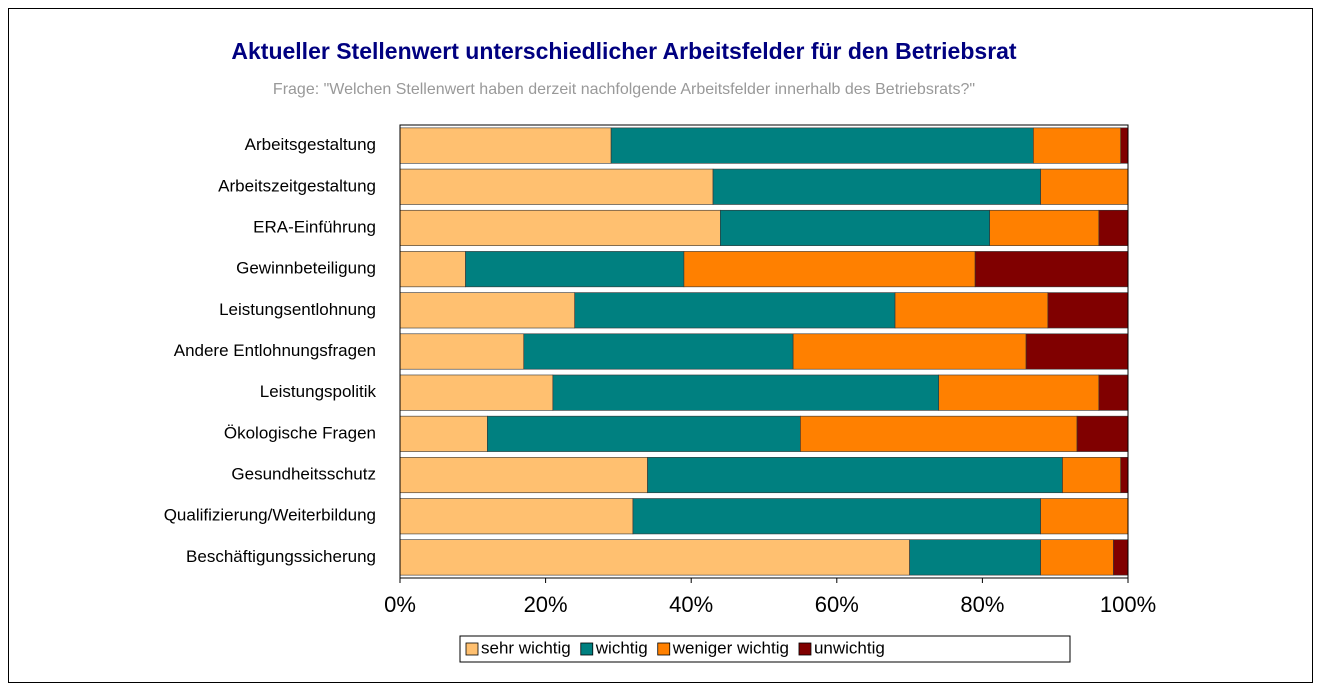 This screenshot has width=1321, height=691. I want to click on y-tick-label: Qualifizierung/Weiterbildung, so click(270, 515).